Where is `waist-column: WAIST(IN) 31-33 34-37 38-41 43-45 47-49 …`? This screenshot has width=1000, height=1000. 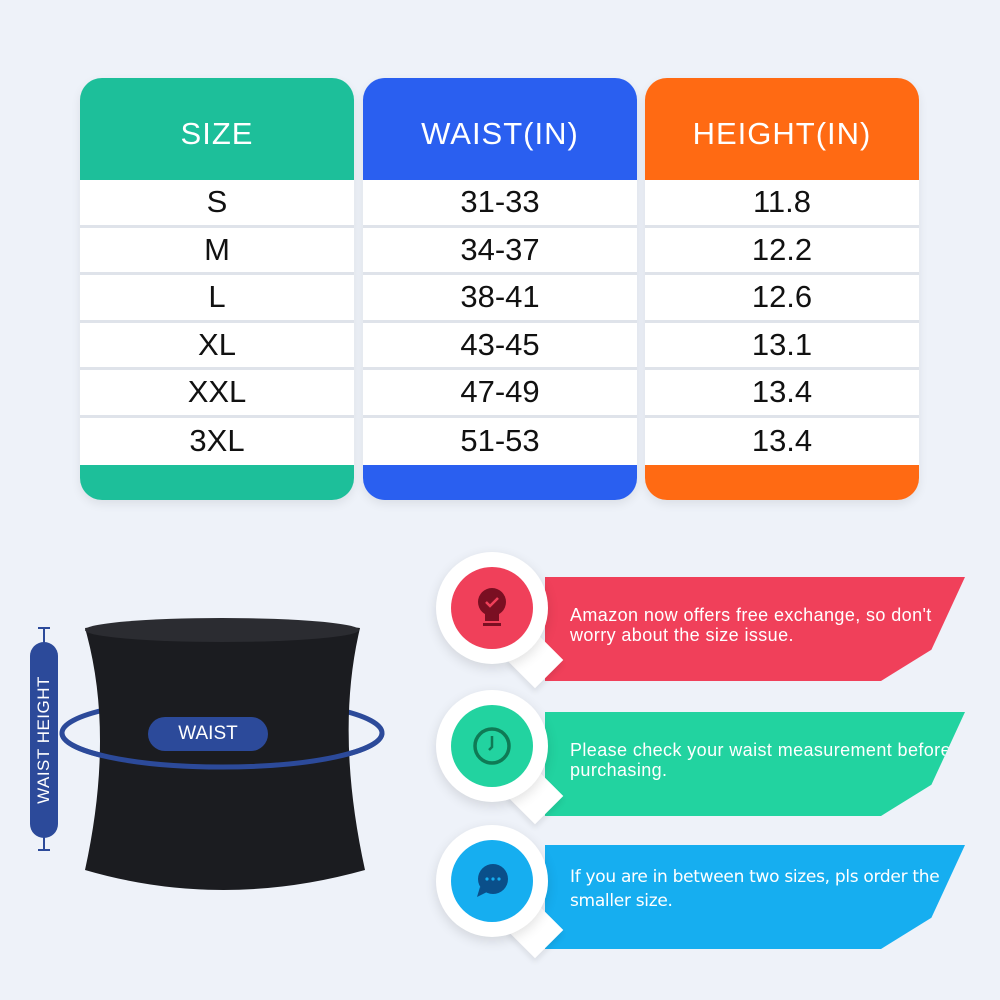 waist-column: WAIST(IN) 31-33 34-37 38-41 43-45 47-49 … is located at coordinates (500, 289).